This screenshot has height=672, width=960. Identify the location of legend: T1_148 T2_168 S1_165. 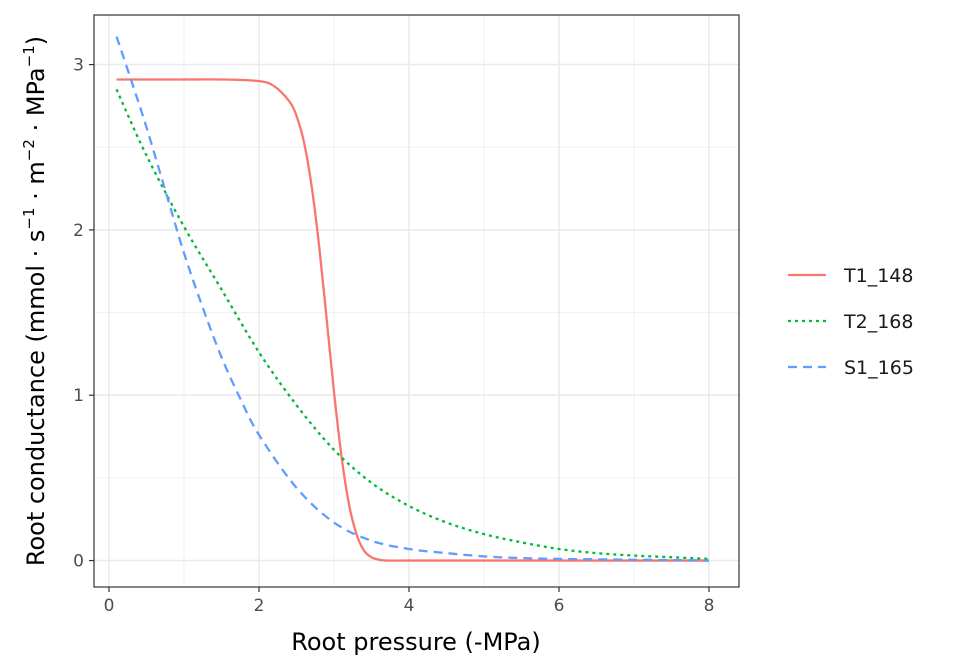
(851, 322).